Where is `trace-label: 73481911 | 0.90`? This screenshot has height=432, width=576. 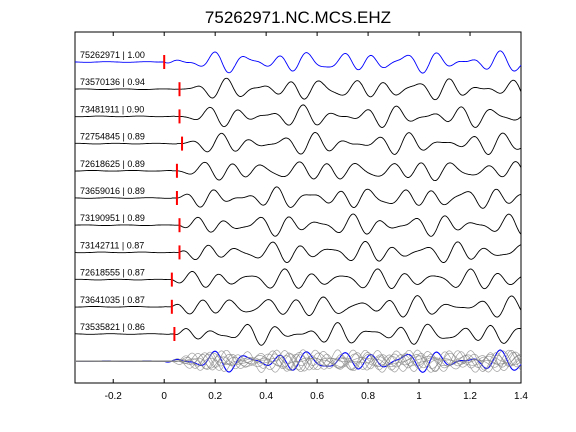
trace-label: 73481911 | 0.90 is located at coordinates (112, 109).